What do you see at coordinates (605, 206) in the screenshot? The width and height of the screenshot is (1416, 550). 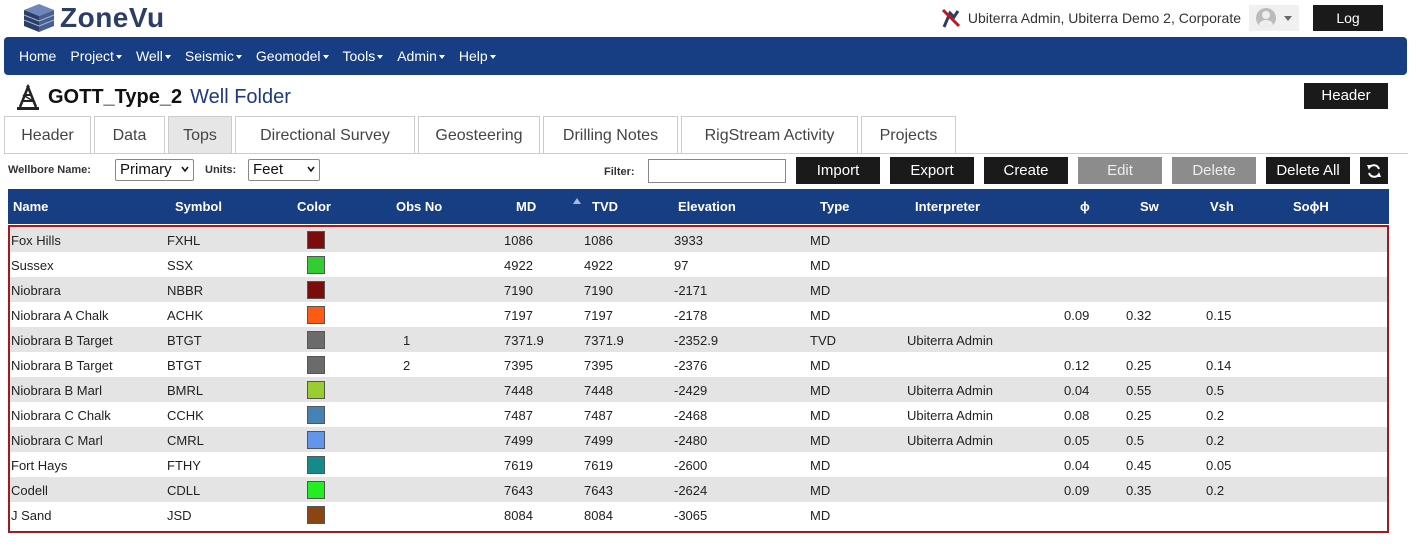 I see `column-header: TVD` at bounding box center [605, 206].